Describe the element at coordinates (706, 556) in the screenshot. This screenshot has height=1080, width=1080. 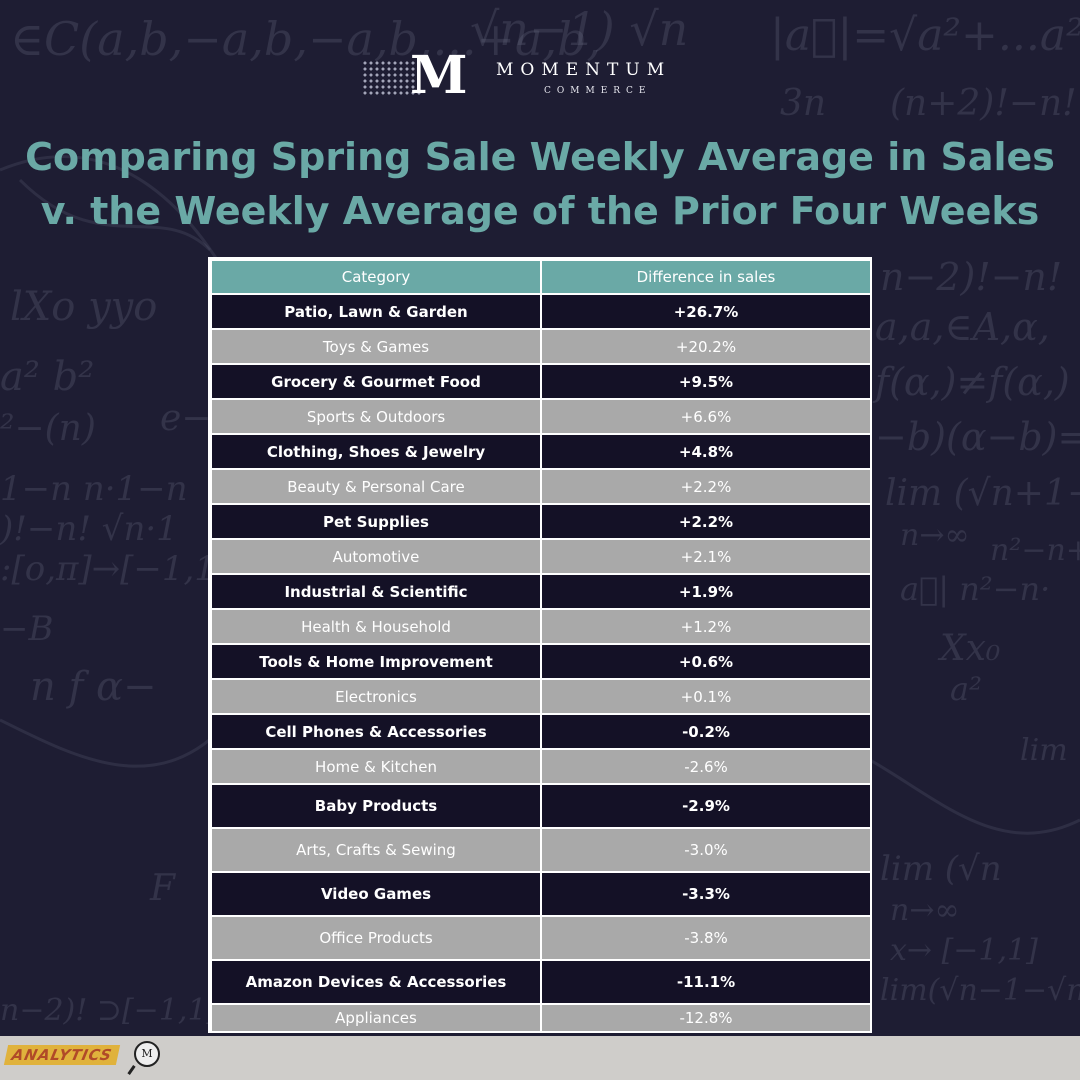
I see `difference-cell: +2.1%` at that location.